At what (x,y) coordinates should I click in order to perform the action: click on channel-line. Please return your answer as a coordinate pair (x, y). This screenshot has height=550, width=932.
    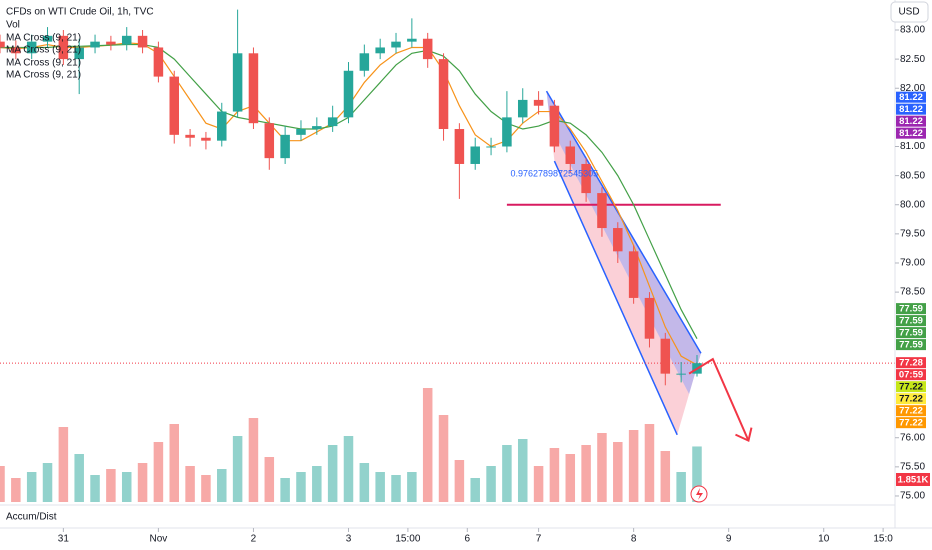
    Looking at the image, I should click on (615, 298).